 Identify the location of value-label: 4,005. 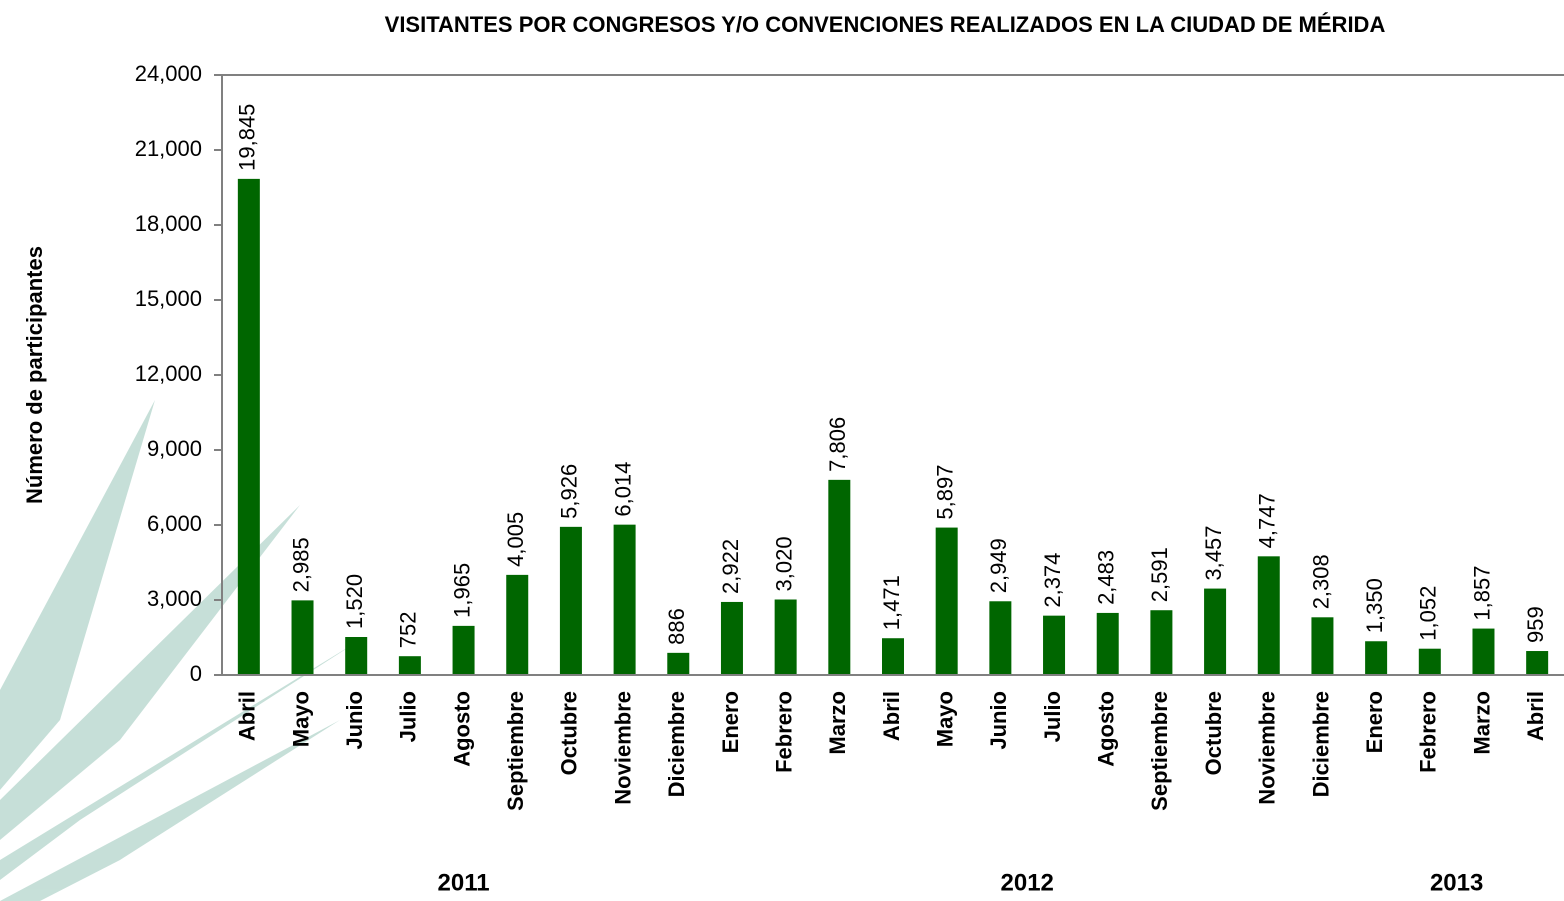
(515, 539).